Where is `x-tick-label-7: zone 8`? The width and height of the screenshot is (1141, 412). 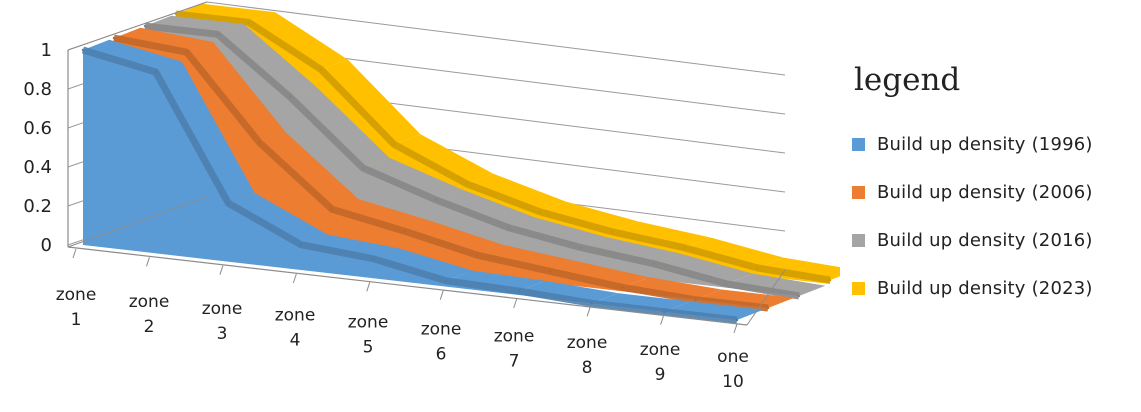 x-tick-label-7: zone 8 is located at coordinates (587, 355).